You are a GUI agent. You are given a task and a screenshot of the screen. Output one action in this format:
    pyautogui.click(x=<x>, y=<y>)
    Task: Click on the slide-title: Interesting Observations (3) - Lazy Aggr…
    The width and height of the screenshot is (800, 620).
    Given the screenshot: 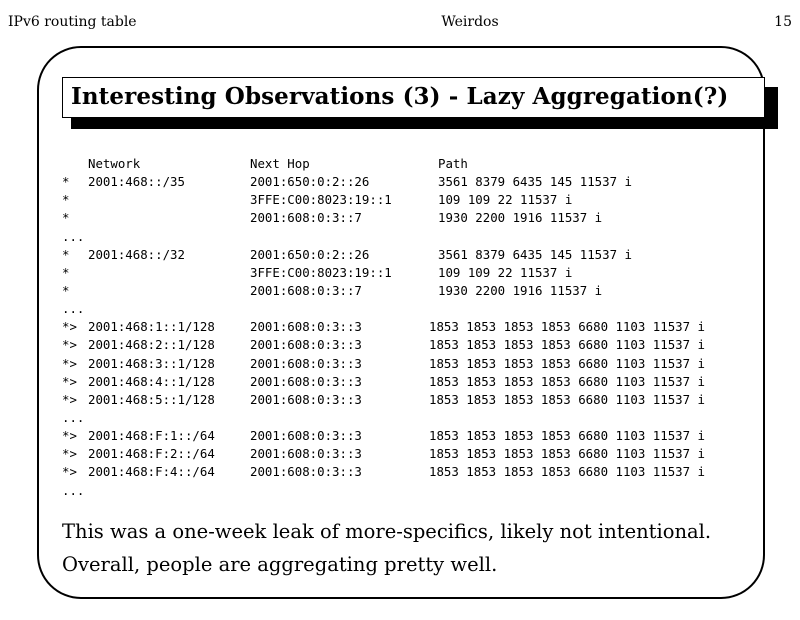 What is the action you would take?
    pyautogui.click(x=400, y=96)
    